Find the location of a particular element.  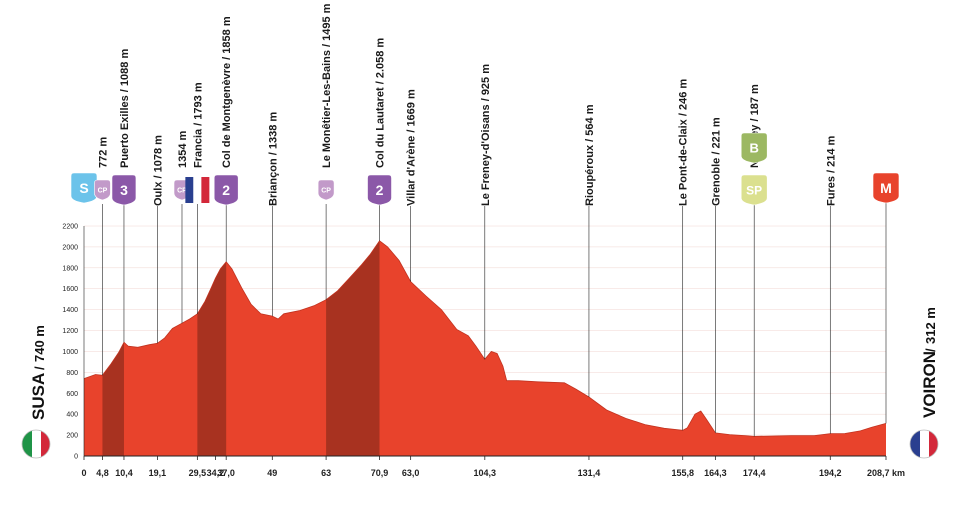

x-tick-label: 49 is located at coordinates (272, 473).